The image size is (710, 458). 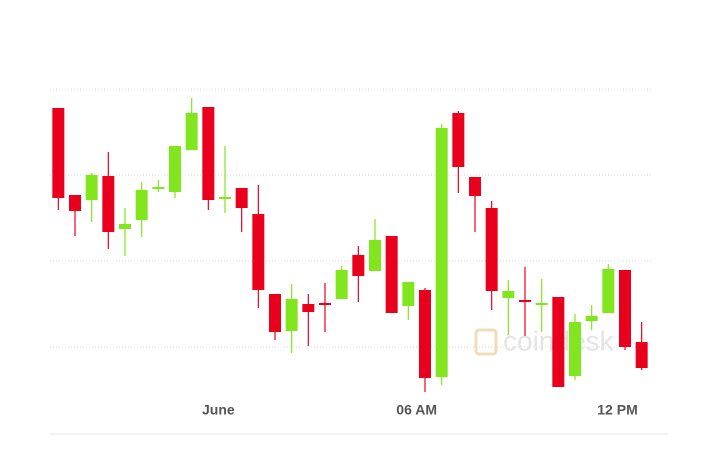 What do you see at coordinates (218, 410) in the screenshot?
I see `x-tick-label: June` at bounding box center [218, 410].